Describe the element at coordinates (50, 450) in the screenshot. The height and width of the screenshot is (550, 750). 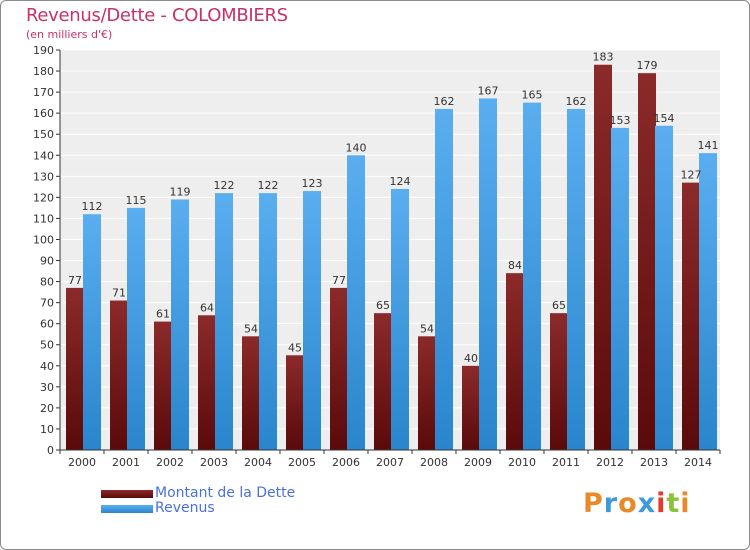
I see `y-tick-label: 0` at that location.